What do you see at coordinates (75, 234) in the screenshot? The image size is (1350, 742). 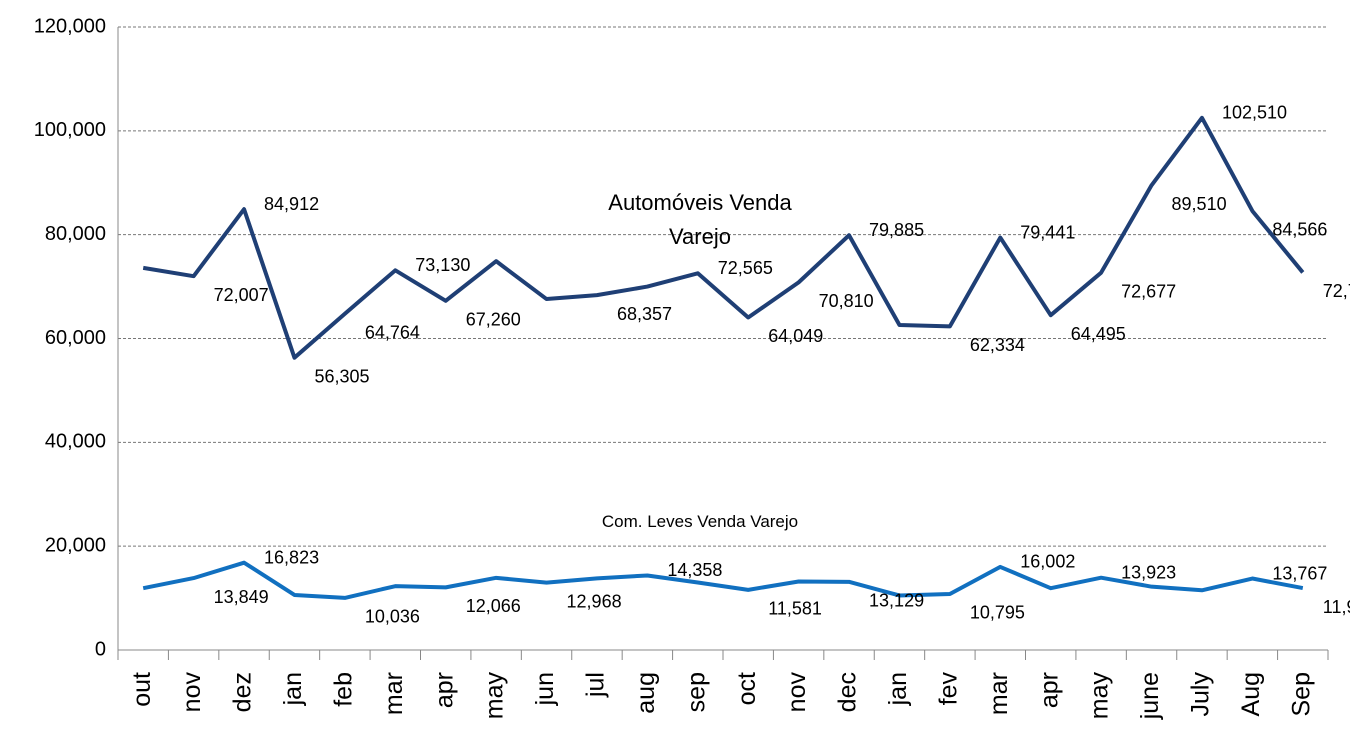 I see `y-tick-label: 80,000` at bounding box center [75, 234].